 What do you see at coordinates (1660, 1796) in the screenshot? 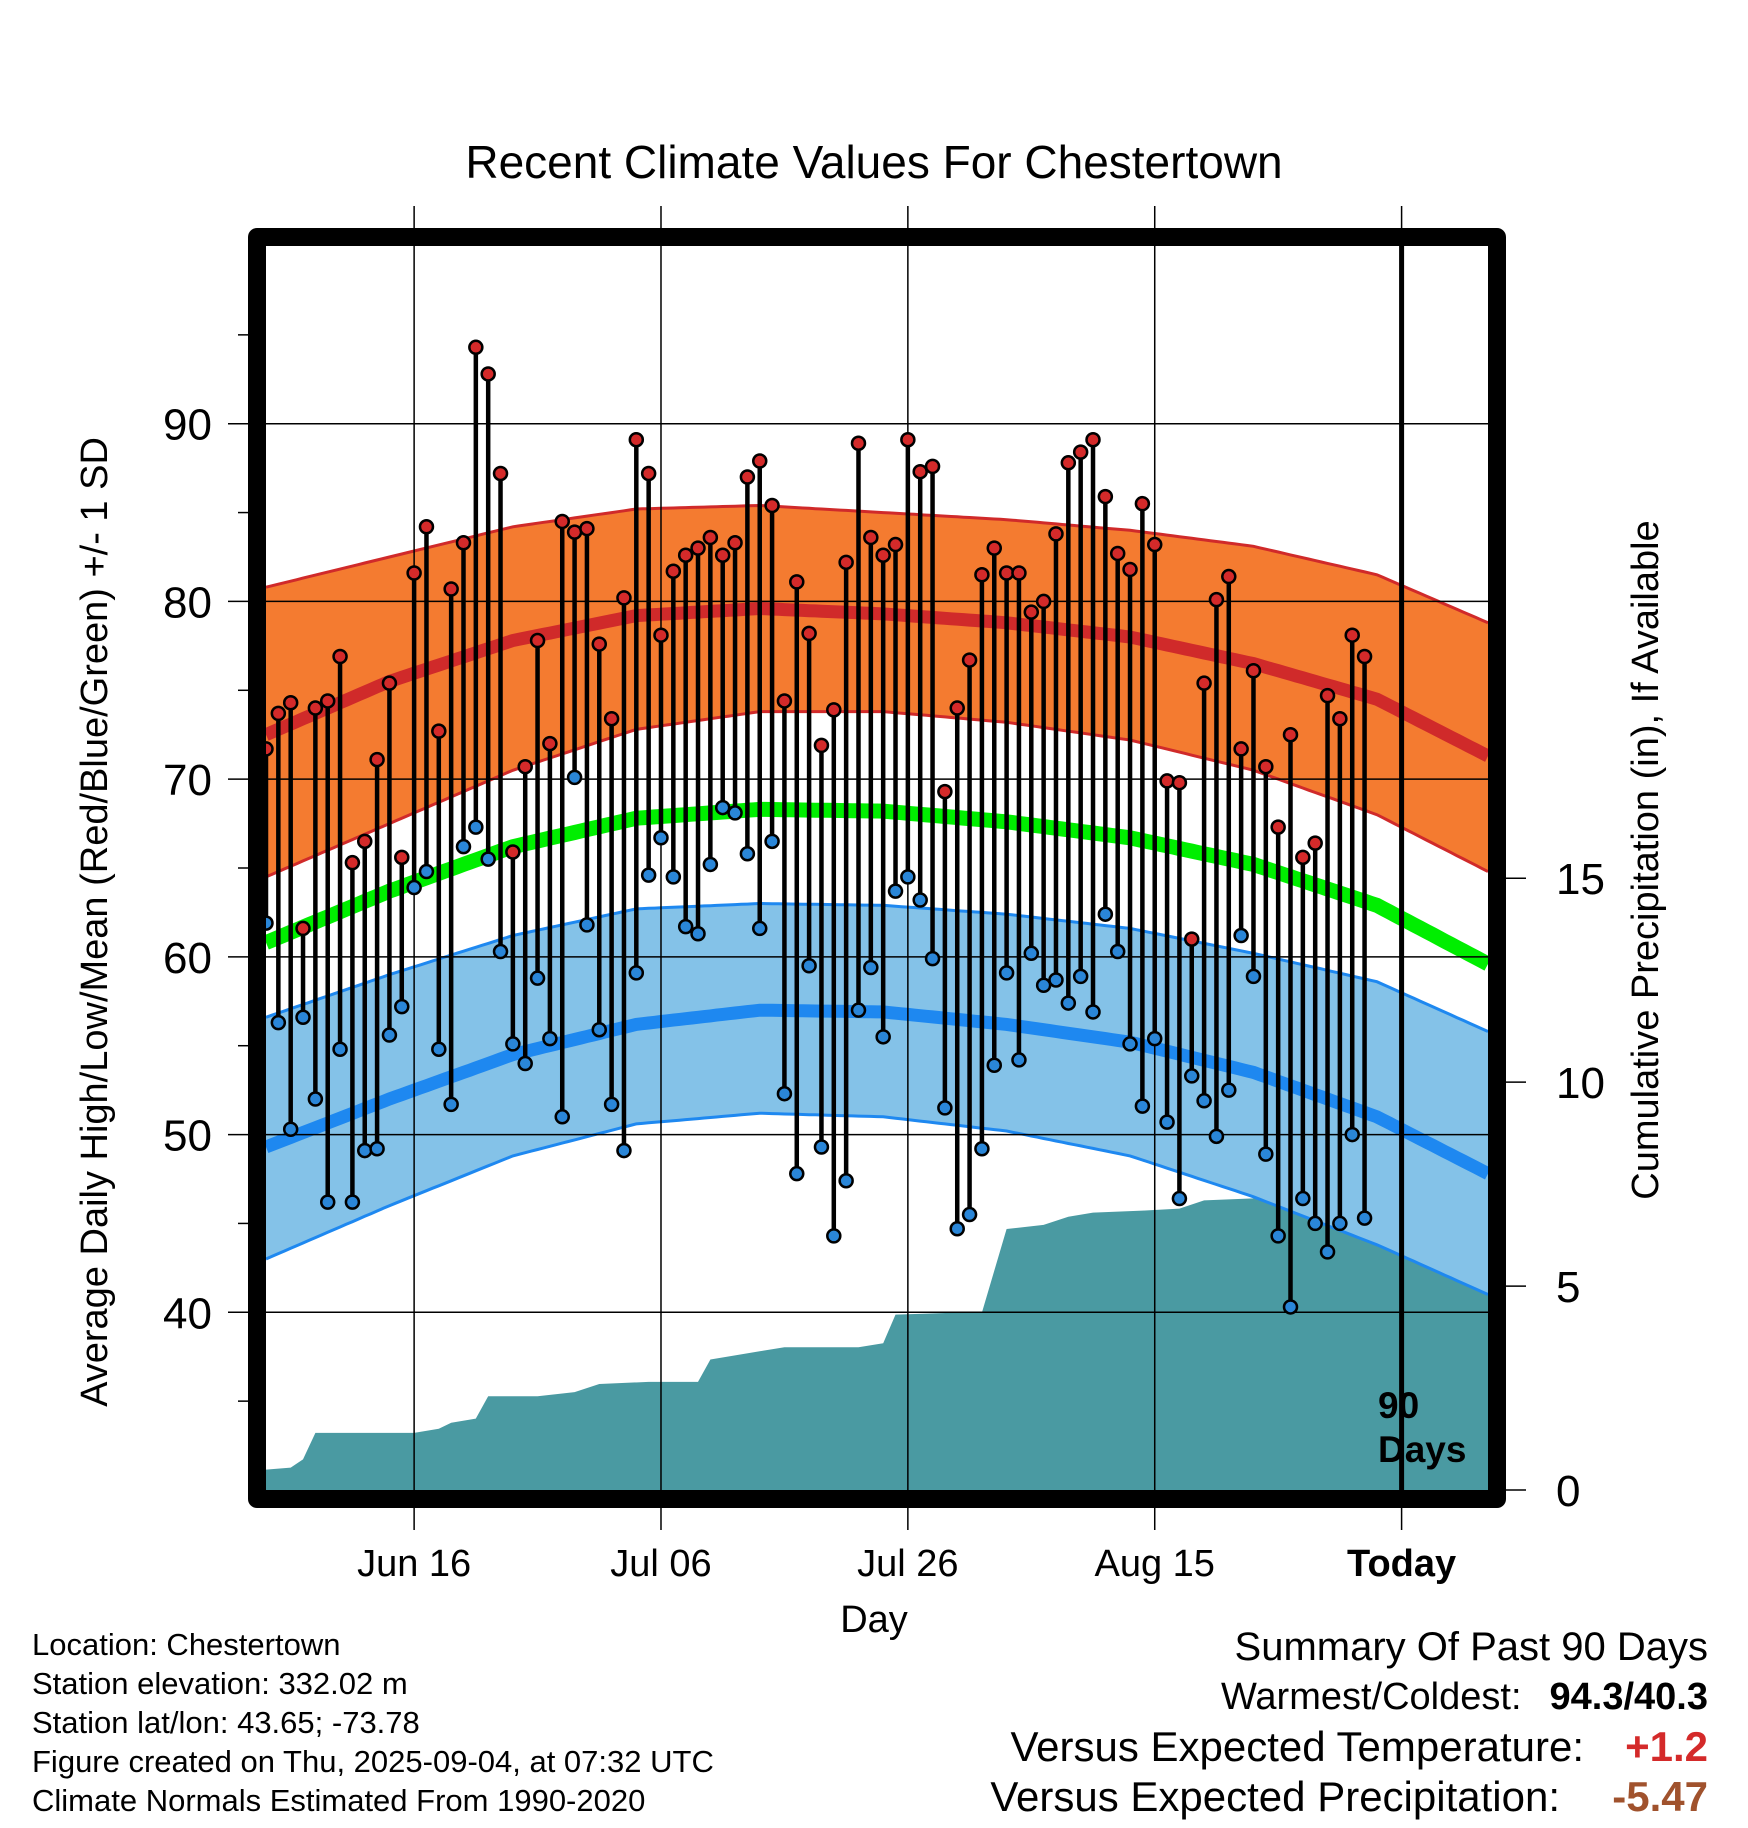
I see `precipitation-departure-value: -5.47` at bounding box center [1660, 1796].